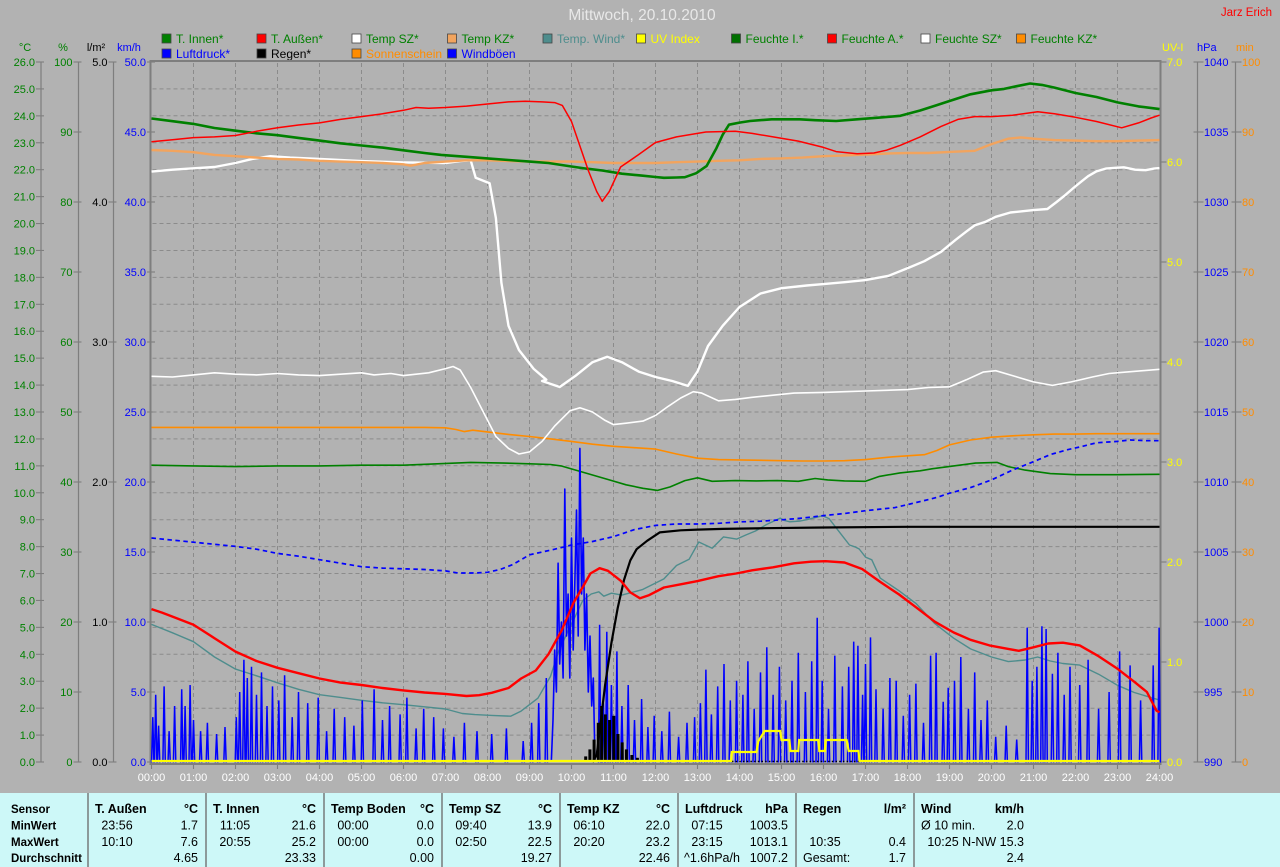  I want to click on svg-text: 10:00, so click(572, 778).